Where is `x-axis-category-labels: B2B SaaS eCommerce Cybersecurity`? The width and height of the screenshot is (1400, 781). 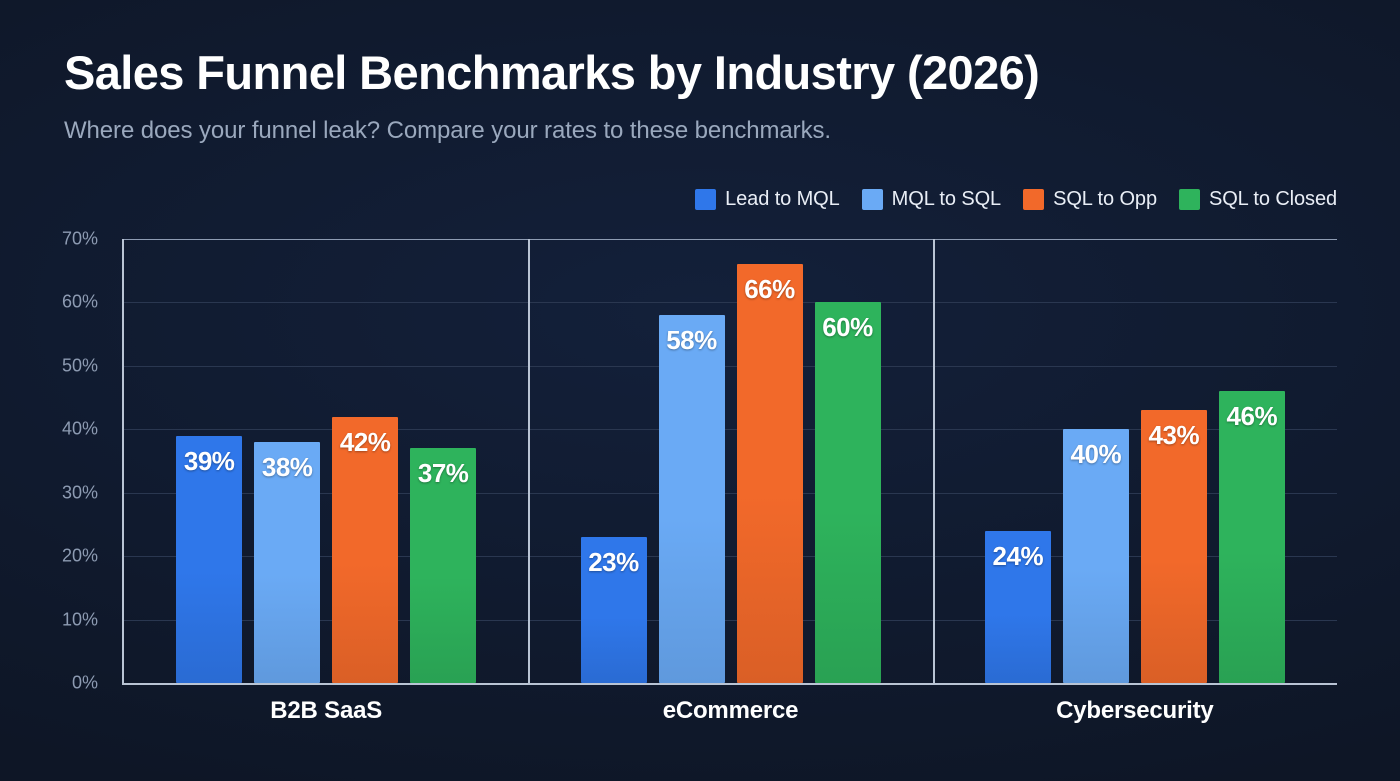
x-axis-category-labels: B2B SaaS eCommerce Cybersecurity is located at coordinates (730, 717).